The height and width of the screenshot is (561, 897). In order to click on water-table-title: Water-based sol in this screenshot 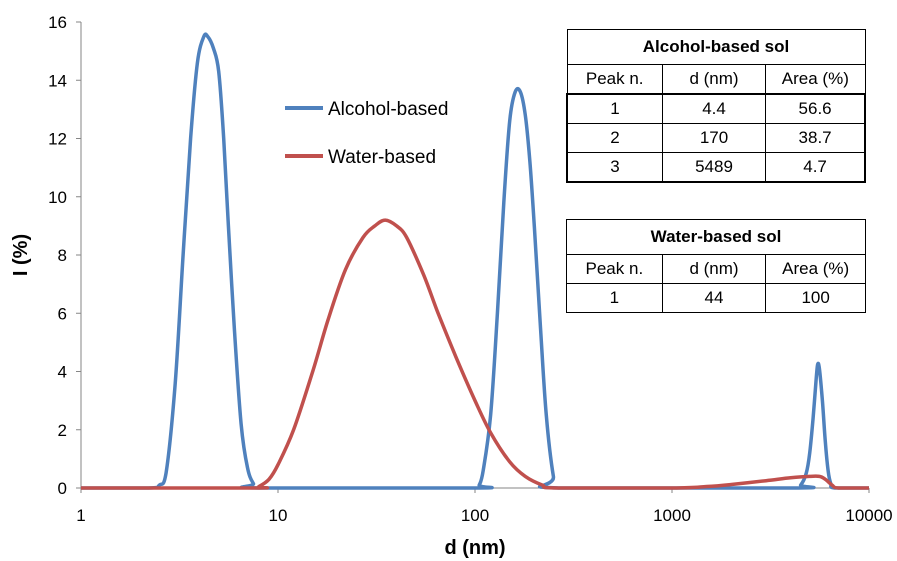, I will do `click(716, 237)`.